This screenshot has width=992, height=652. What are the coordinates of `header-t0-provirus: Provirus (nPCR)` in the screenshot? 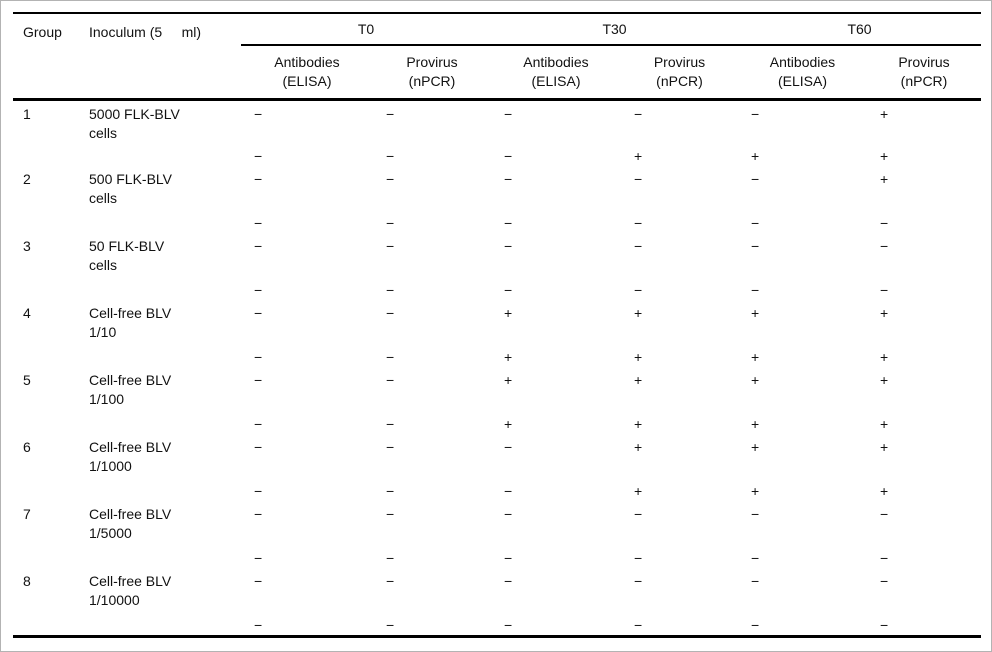 It's located at (432, 73).